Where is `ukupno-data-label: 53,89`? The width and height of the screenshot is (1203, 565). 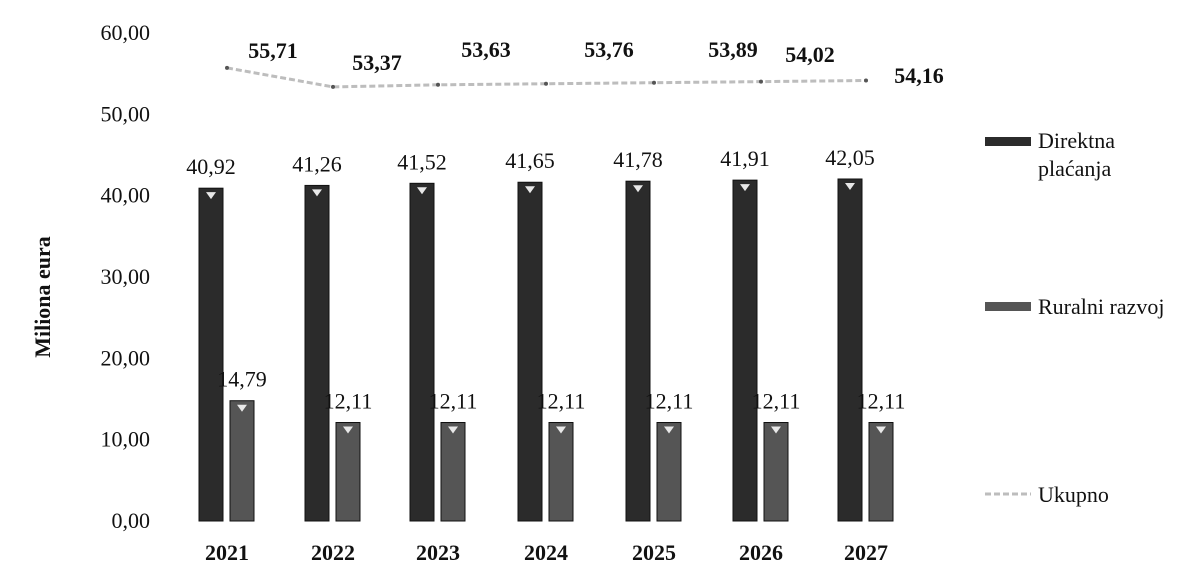 ukupno-data-label: 53,89 is located at coordinates (733, 49).